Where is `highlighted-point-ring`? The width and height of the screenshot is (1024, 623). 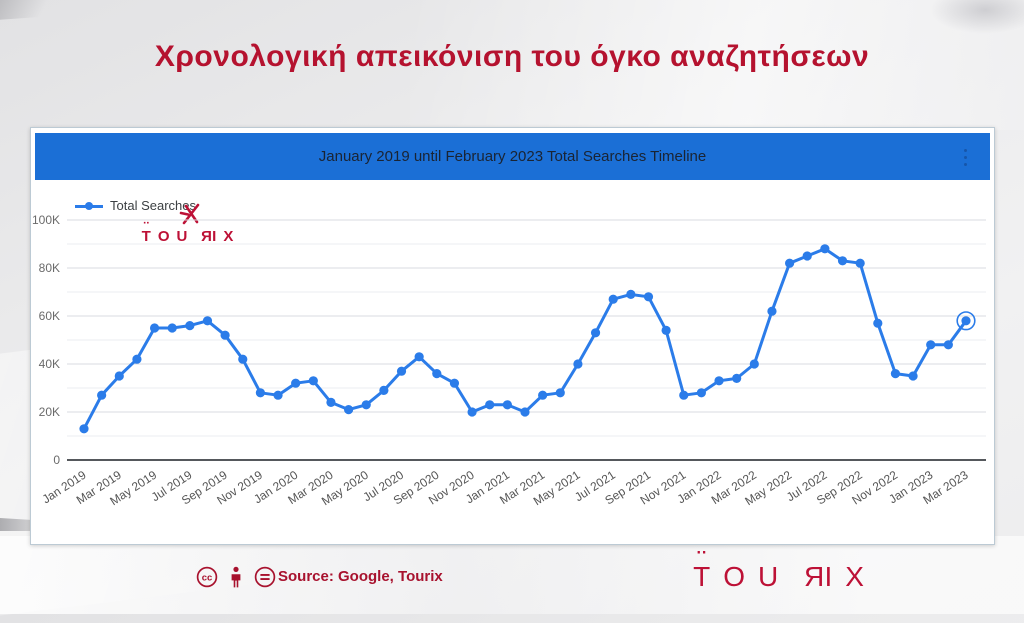 highlighted-point-ring is located at coordinates (966, 321).